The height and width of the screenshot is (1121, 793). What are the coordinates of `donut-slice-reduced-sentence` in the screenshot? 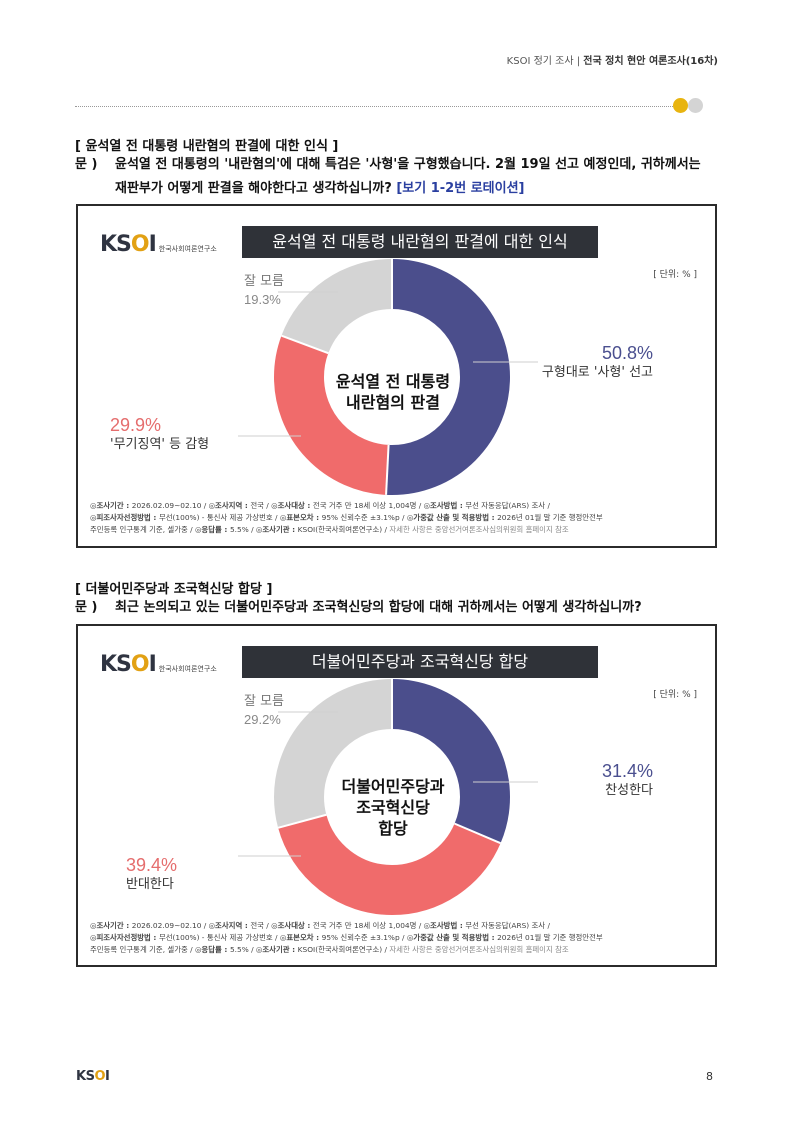 It's located at (392, 377).